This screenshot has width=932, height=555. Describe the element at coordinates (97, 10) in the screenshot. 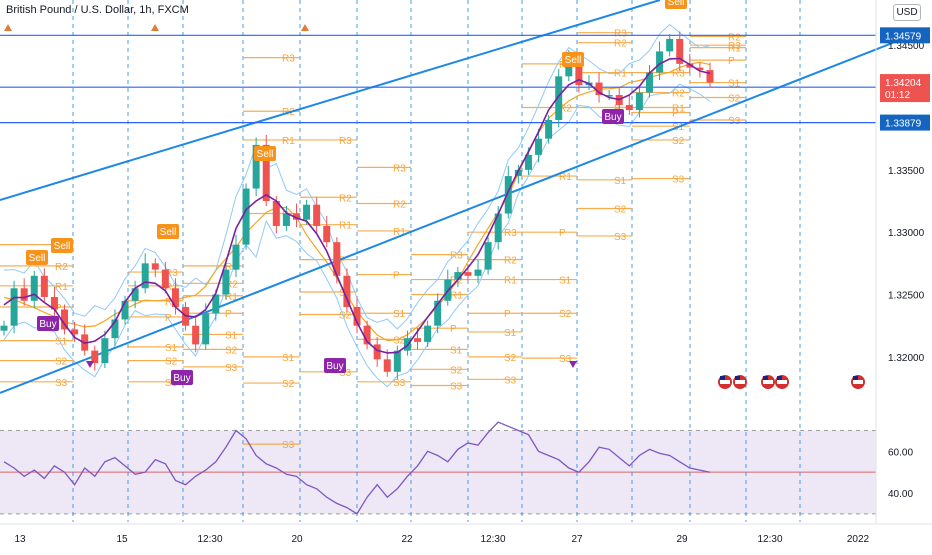

I see `symbol-title: British Pound / U.S. Dollar, 1h, FXCM` at that location.